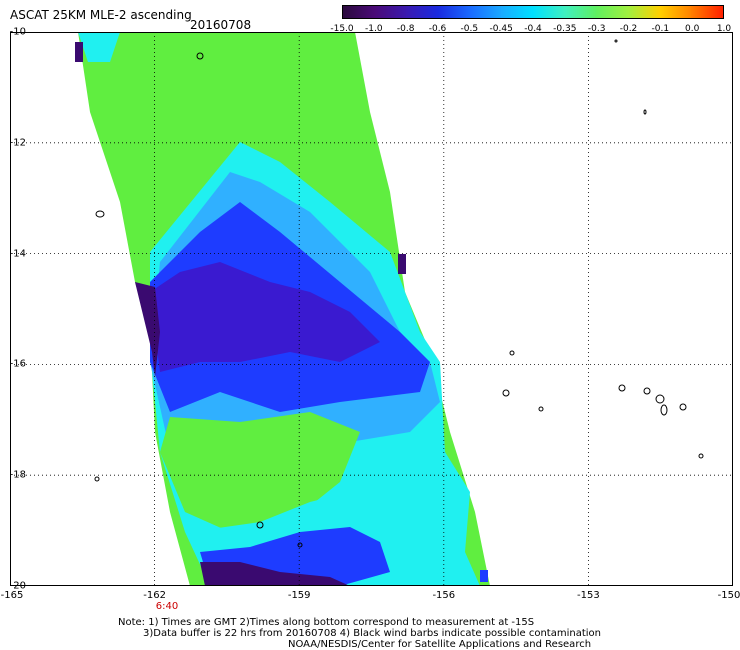 Image resolution: width=740 pixels, height=650 pixels. I want to click on swath-right-purple-pixel, so click(402, 264).